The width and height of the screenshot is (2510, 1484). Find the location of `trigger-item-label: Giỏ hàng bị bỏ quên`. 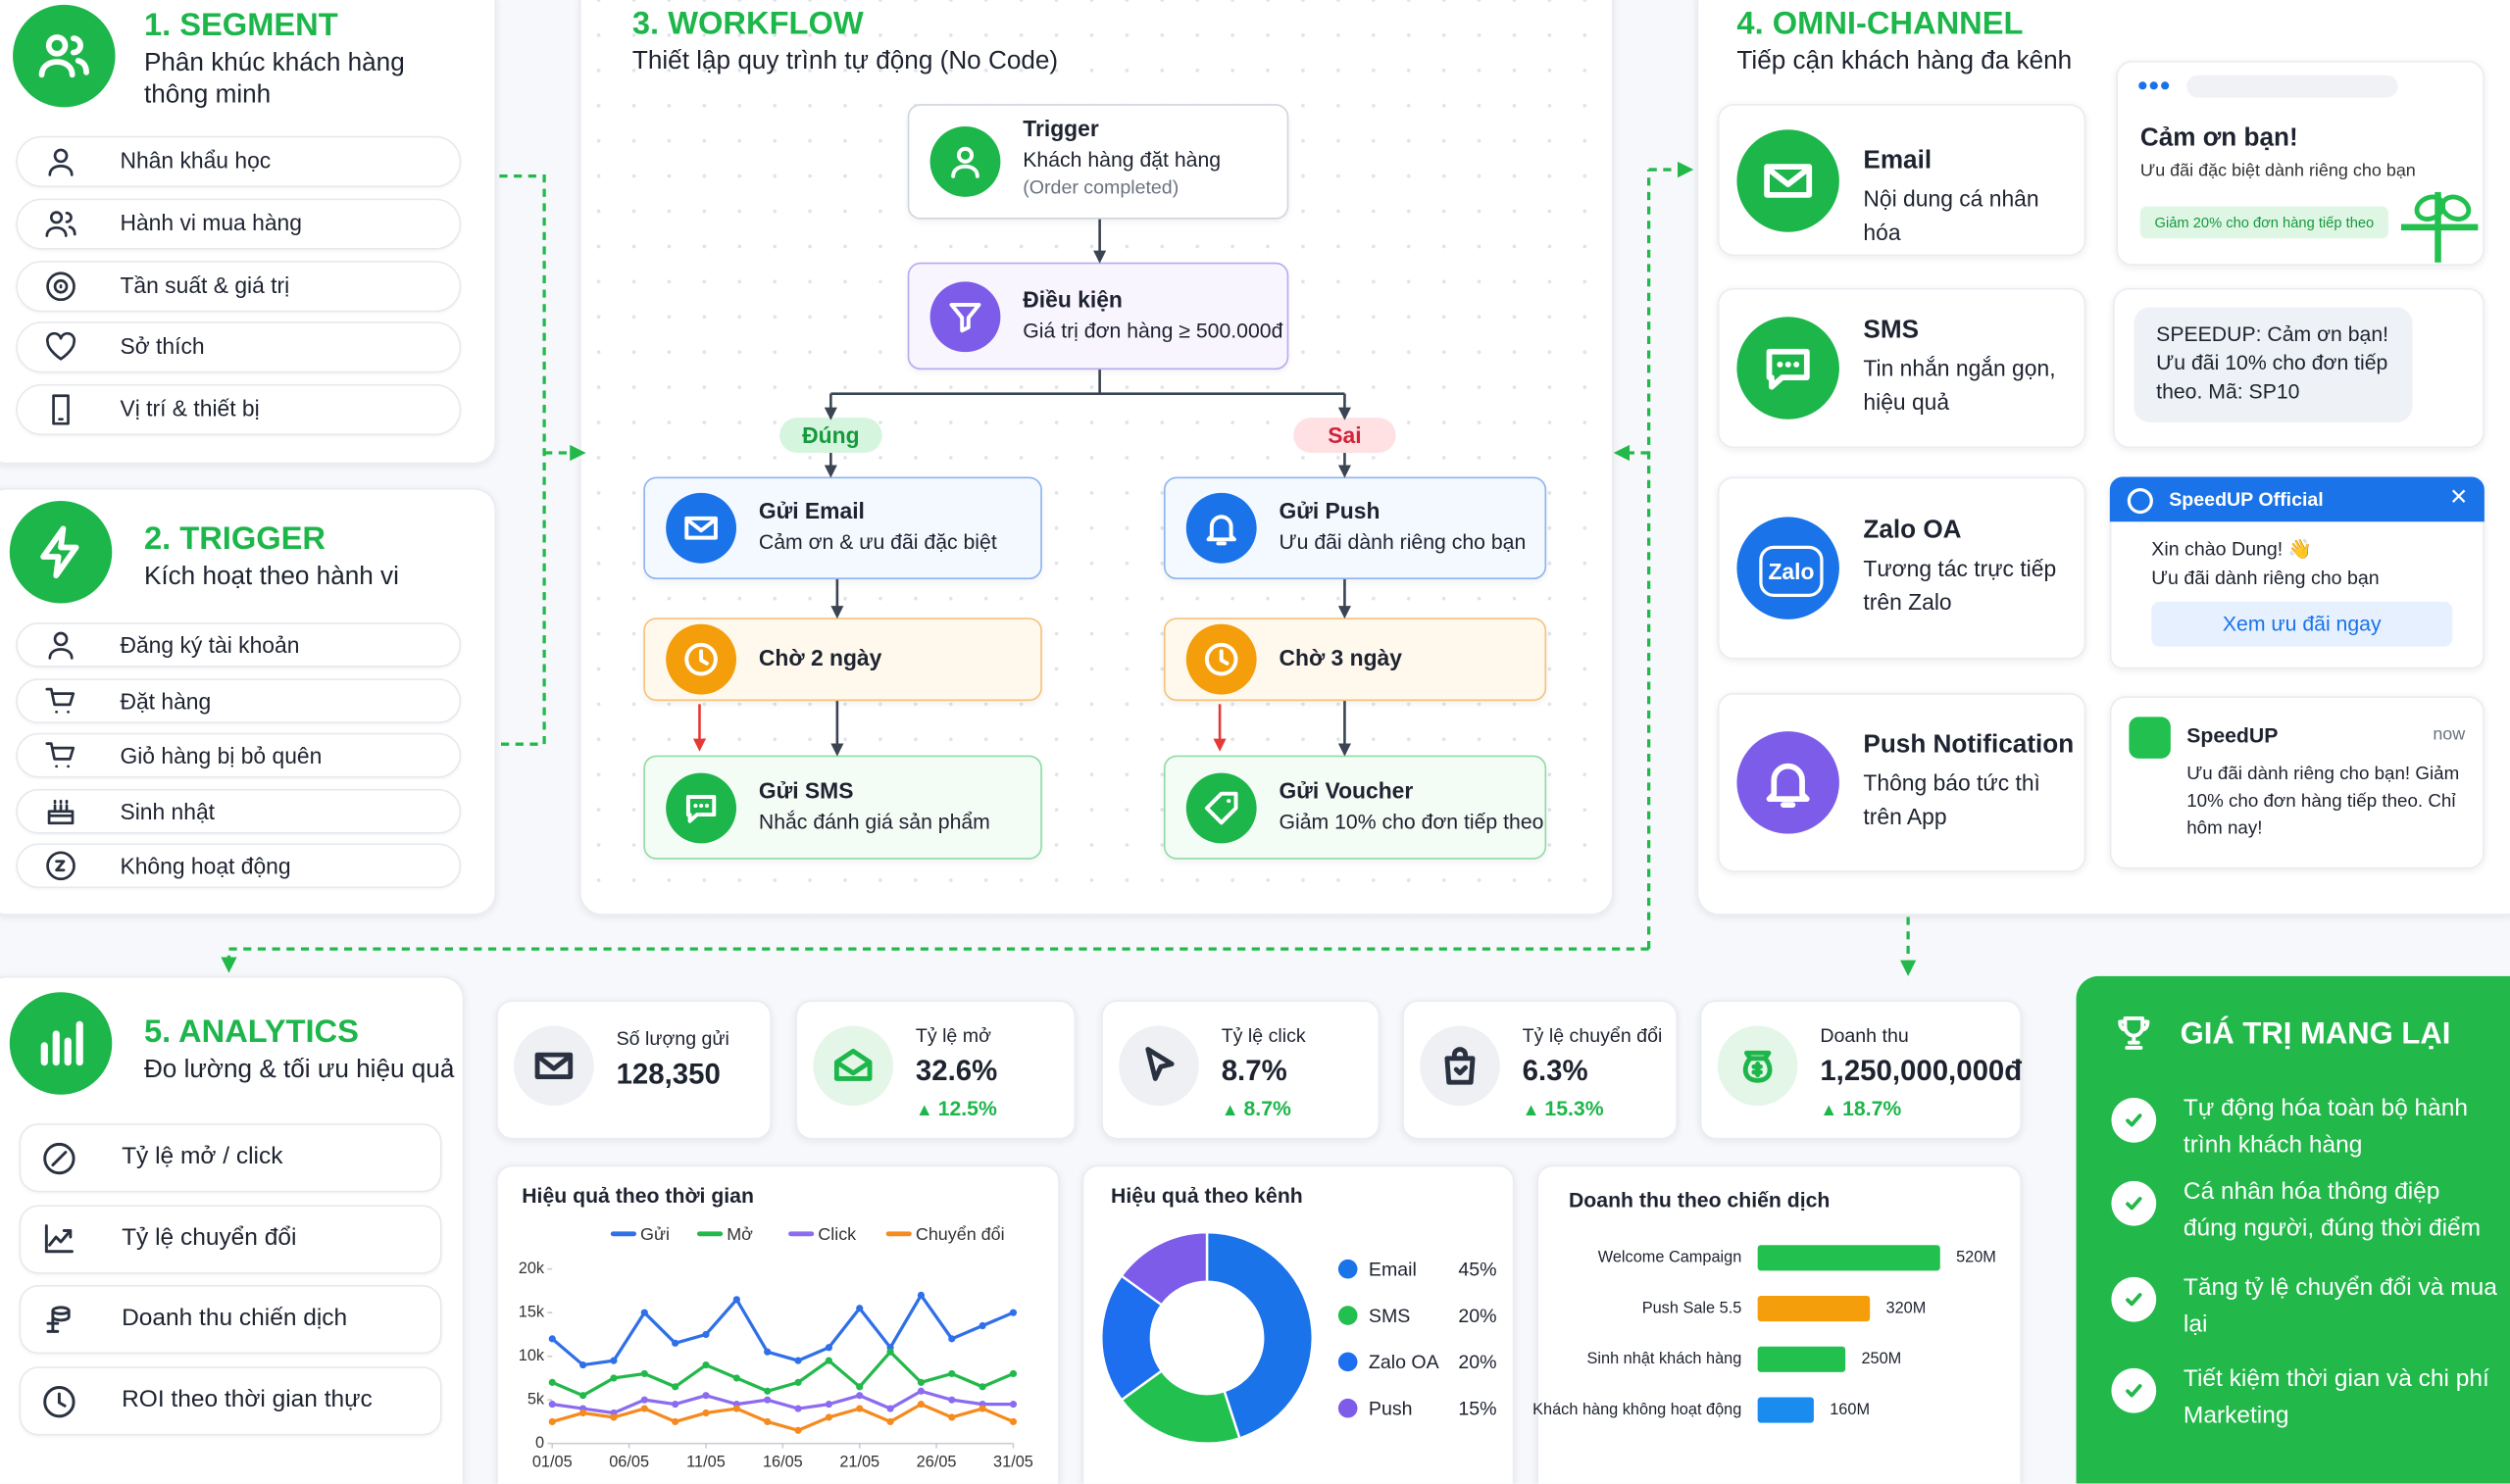

trigger-item-label: Giỏ hàng bị bỏ quên is located at coordinates (221, 755).